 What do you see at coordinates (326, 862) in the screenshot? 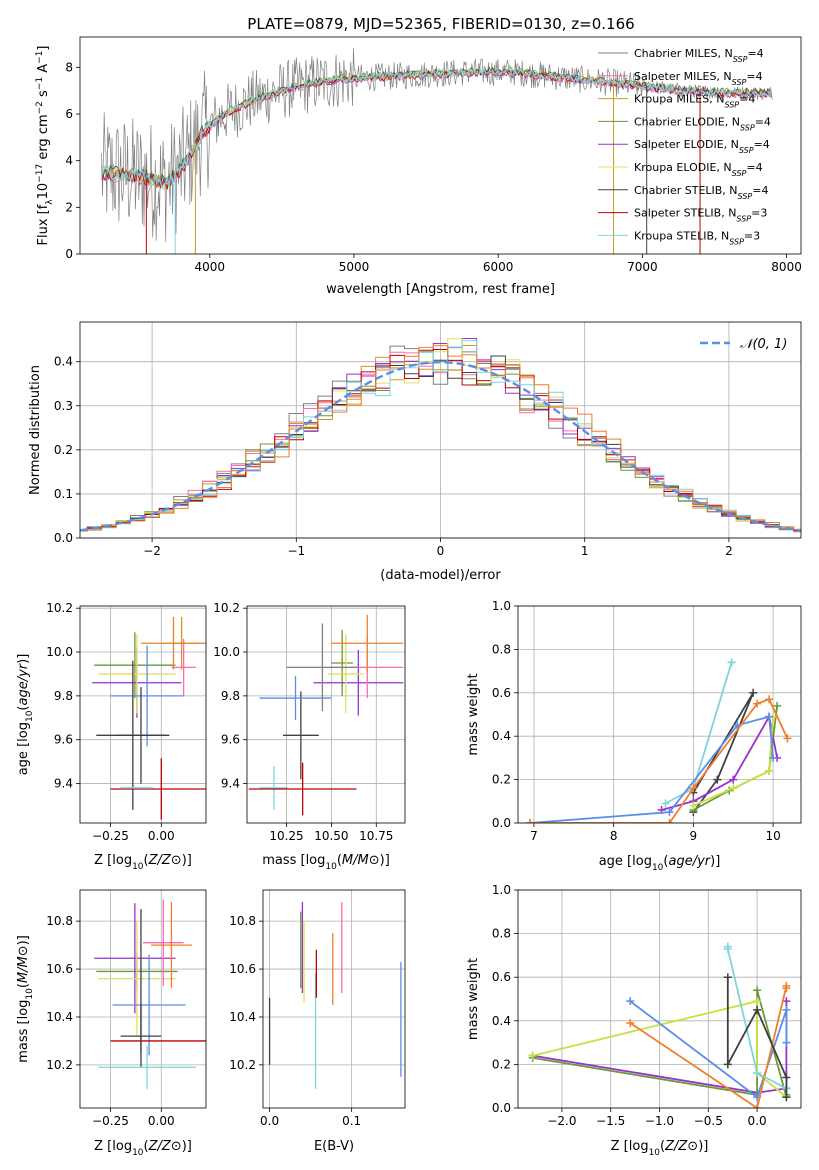
I see `age-vs-mass-xlabel: mass [log10(M/M⊙)]` at bounding box center [326, 862].